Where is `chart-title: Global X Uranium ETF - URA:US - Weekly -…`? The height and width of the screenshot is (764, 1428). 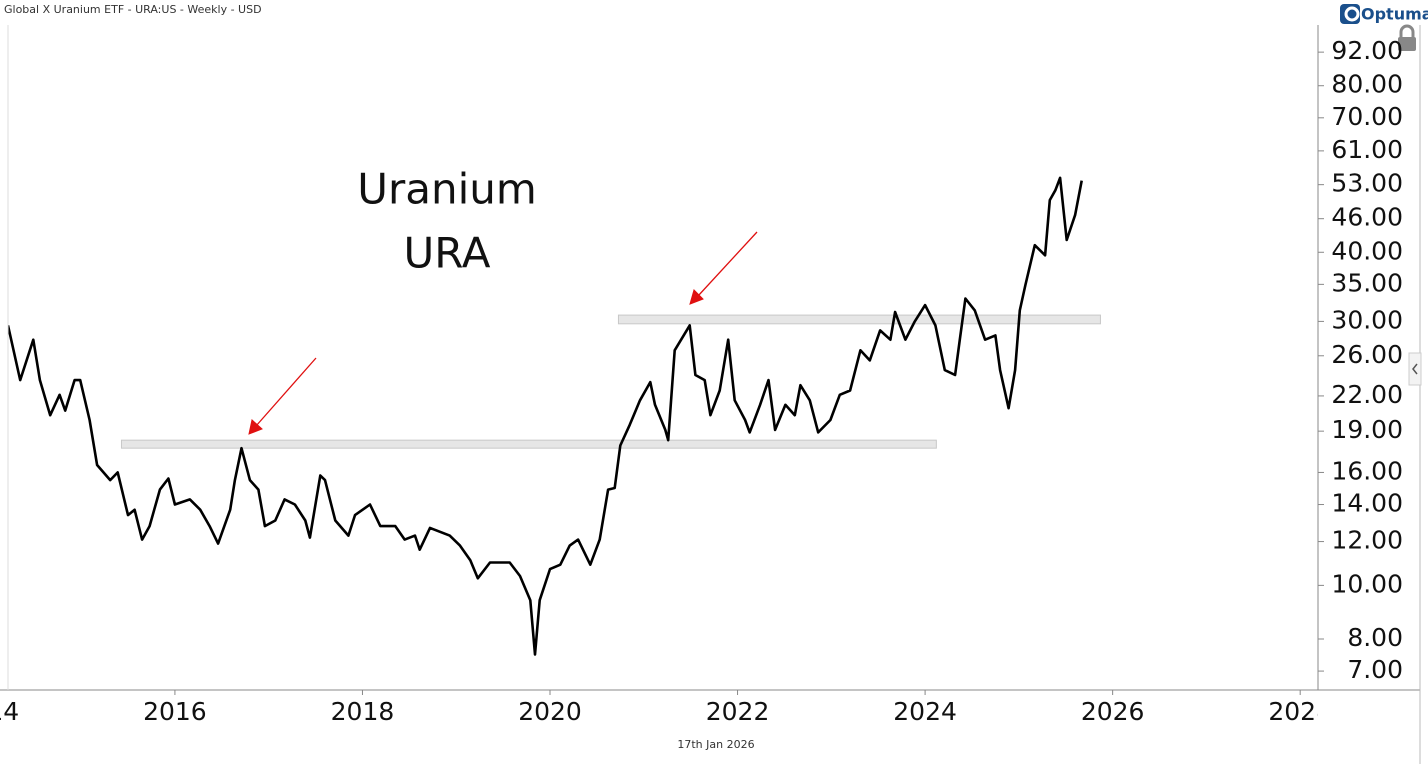
chart-title: Global X Uranium ETF - URA:US - Weekly -… is located at coordinates (133, 9).